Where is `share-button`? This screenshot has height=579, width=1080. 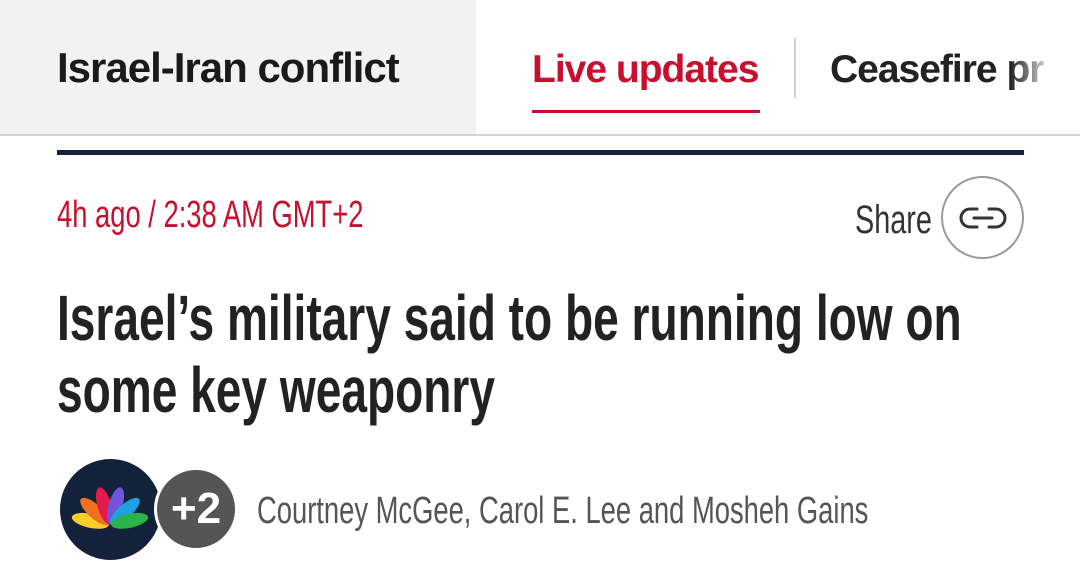 share-button is located at coordinates (982, 217).